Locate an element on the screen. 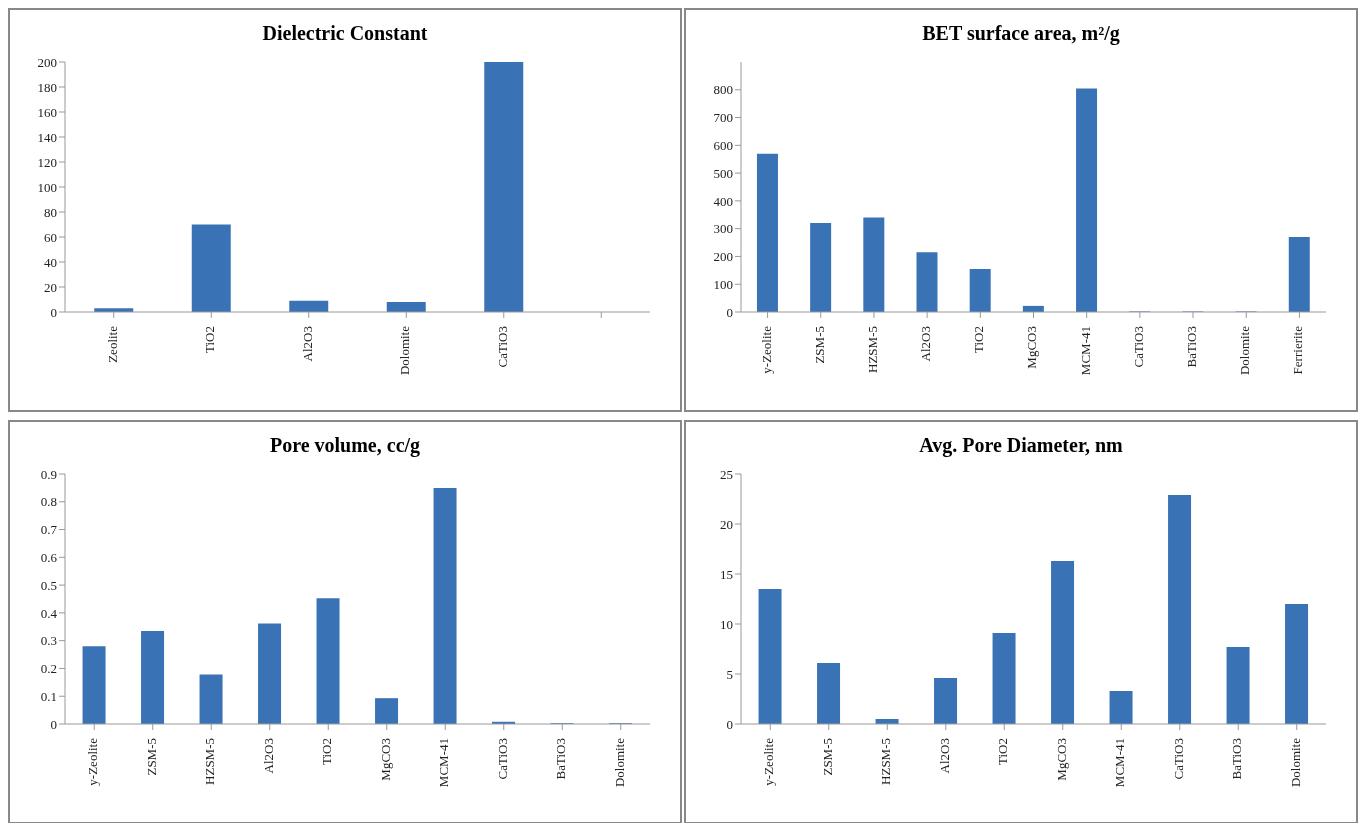 The image size is (1362, 823). y-tick-label: 0.4 is located at coordinates (49, 613).